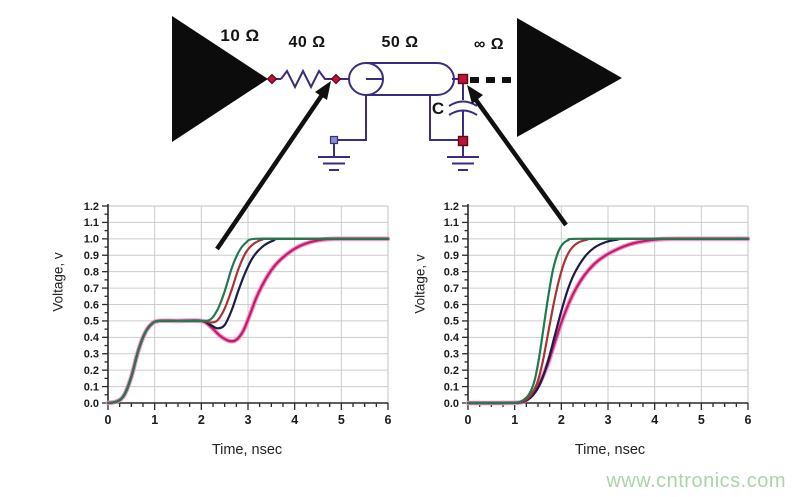  I want to click on line-impedance-label: 50 Ω, so click(400, 42).